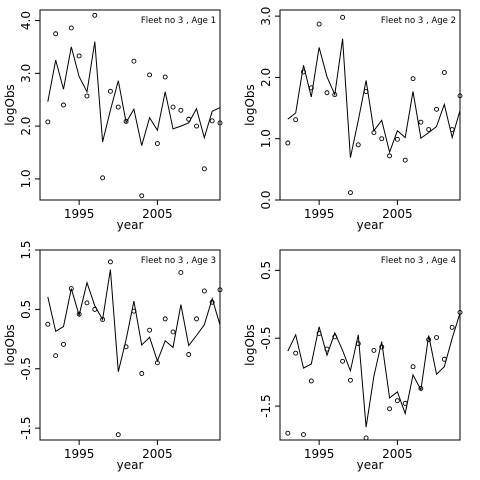 This screenshot has height=480, width=480. Describe the element at coordinates (26, 178) in the screenshot. I see `y-tick-label: 1.0` at that location.